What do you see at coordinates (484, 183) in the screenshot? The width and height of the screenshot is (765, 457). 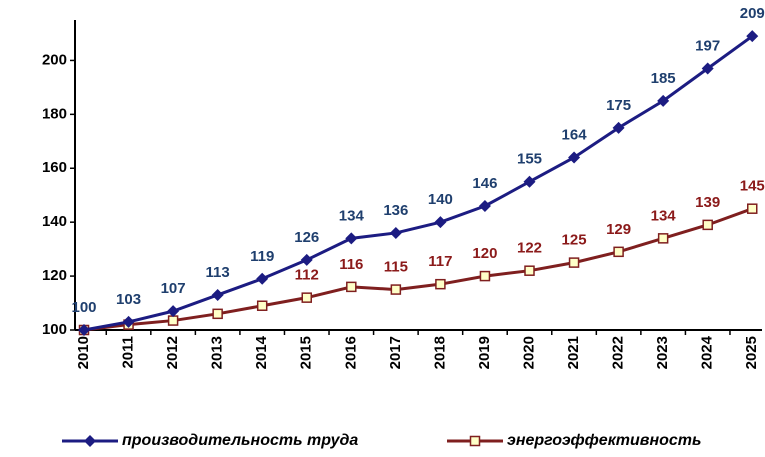 I see `data-label: 146` at bounding box center [484, 183].